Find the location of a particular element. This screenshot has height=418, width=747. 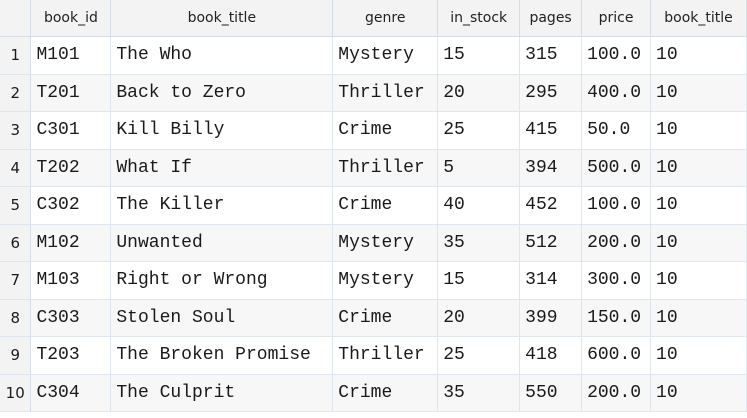

cell-book-id: C302 is located at coordinates (71, 205).